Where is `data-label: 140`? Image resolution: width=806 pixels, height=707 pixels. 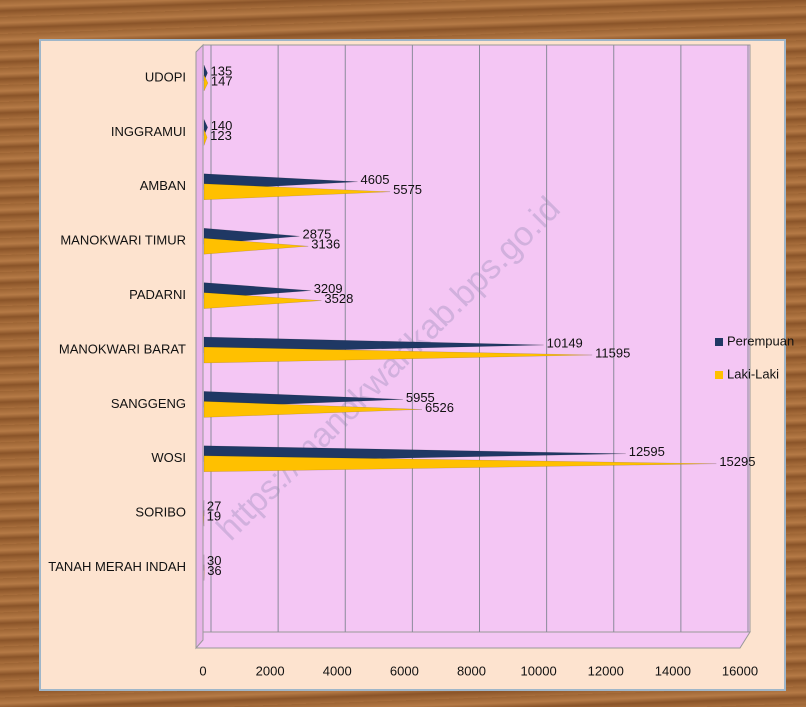
data-label: 140 is located at coordinates (222, 125).